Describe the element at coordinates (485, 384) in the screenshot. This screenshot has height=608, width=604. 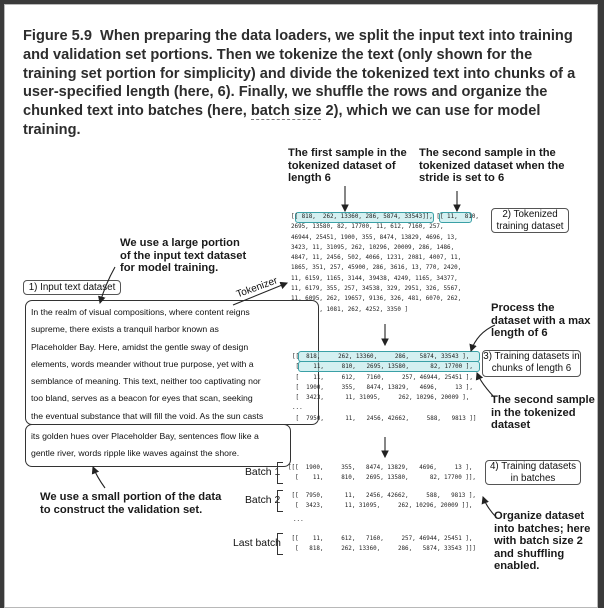
I see `arrow-second-sample` at that location.